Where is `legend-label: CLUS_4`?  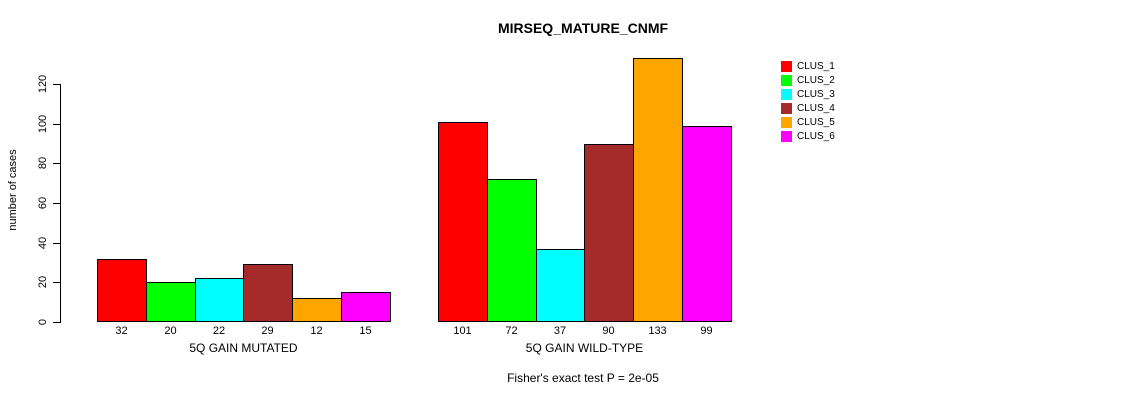 legend-label: CLUS_4 is located at coordinates (816, 108).